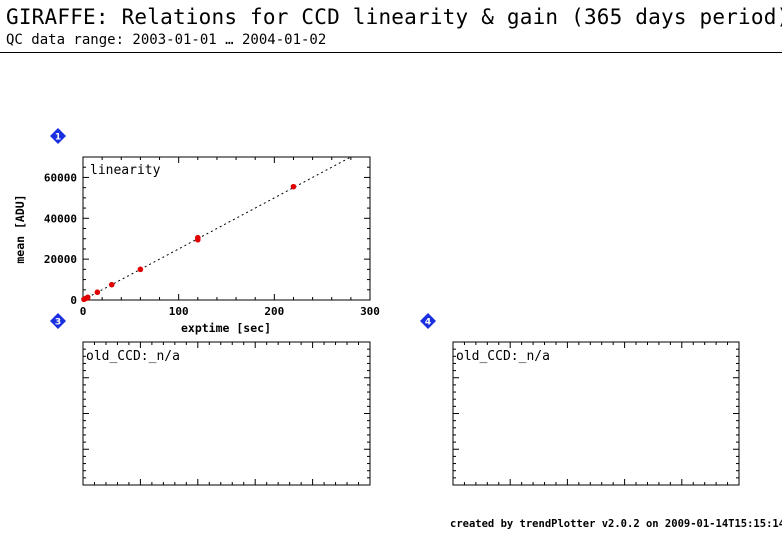  I want to click on panel-1-badge: 1, so click(58, 136).